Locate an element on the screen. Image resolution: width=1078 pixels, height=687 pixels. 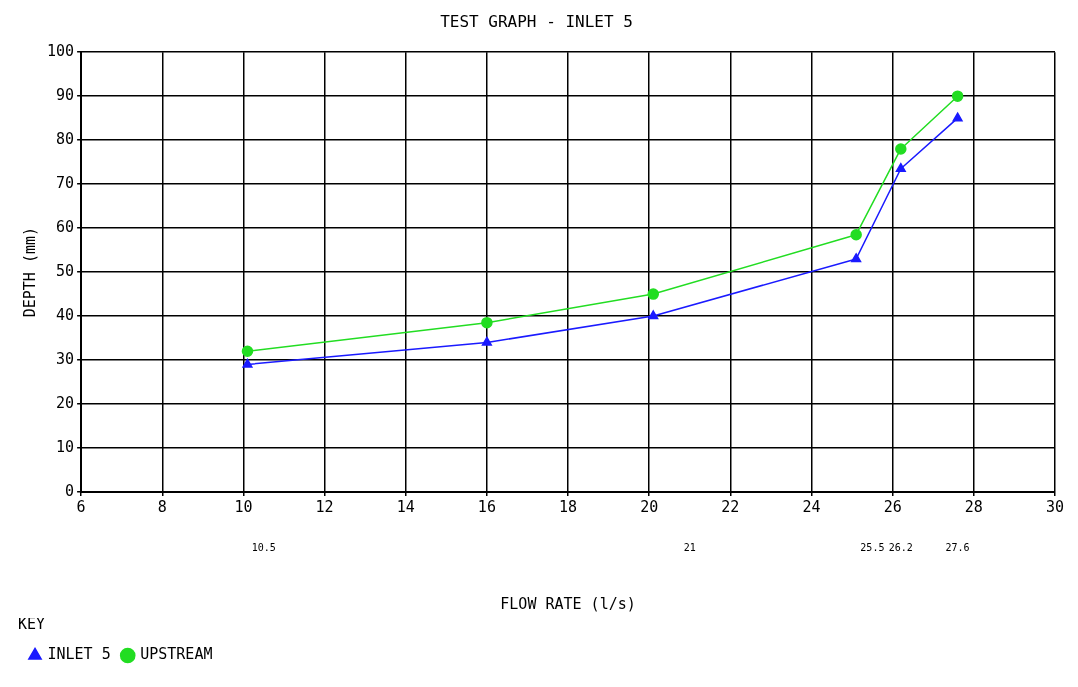
y-tick-label: 80 is located at coordinates (65, 139).